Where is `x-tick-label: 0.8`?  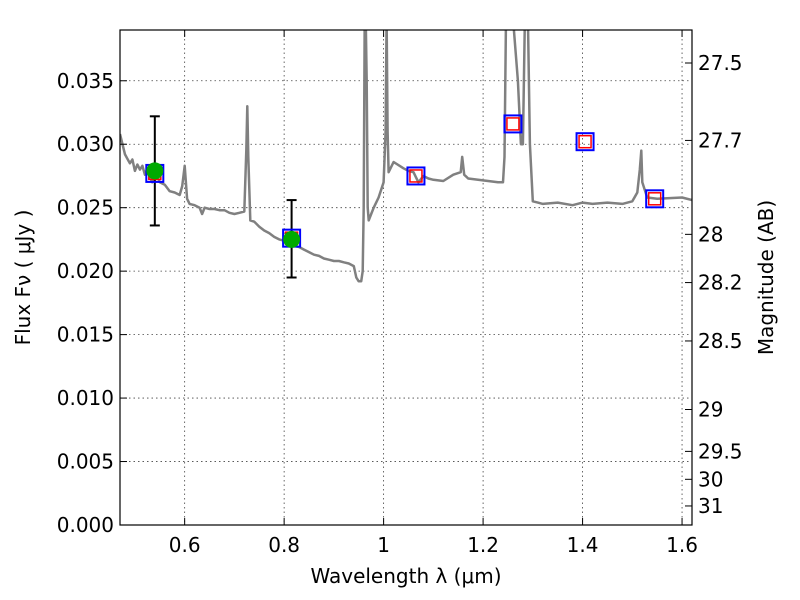 x-tick-label: 0.8 is located at coordinates (284, 545).